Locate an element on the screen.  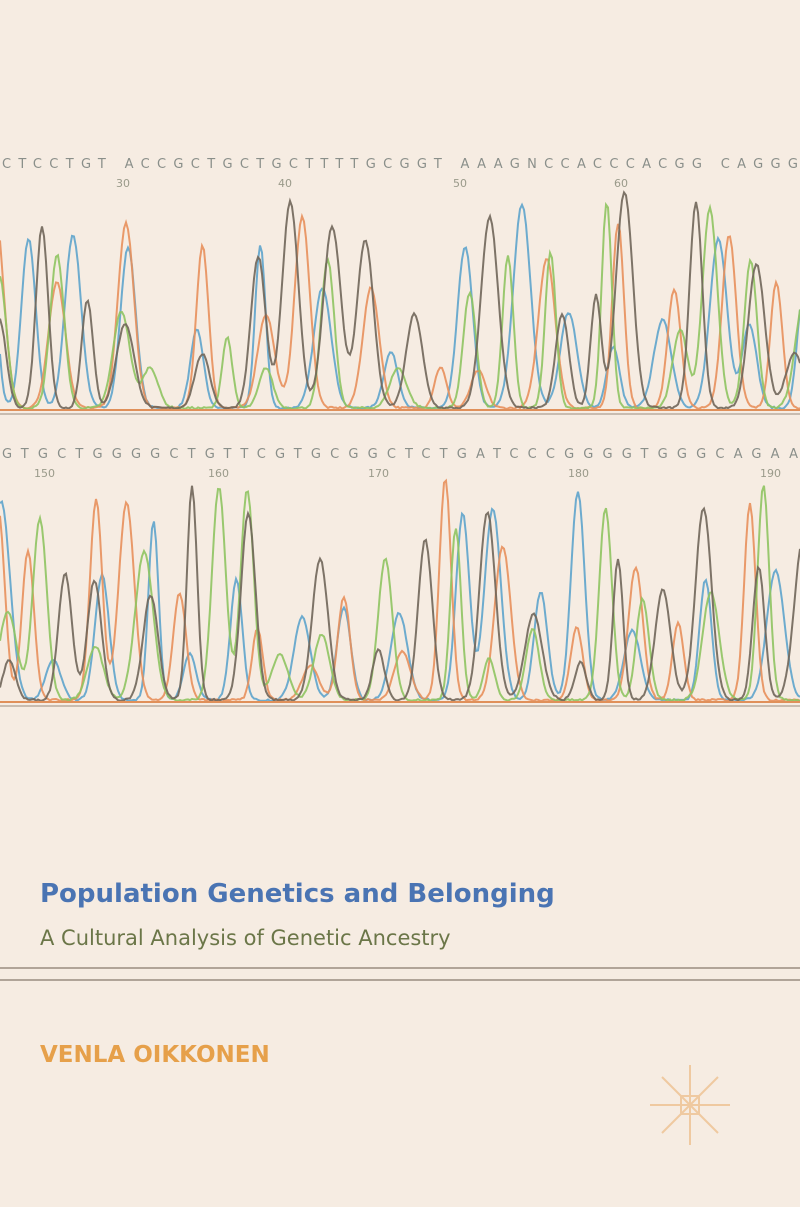
title: Population Genetics and Belonging is located at coordinates (297, 894).